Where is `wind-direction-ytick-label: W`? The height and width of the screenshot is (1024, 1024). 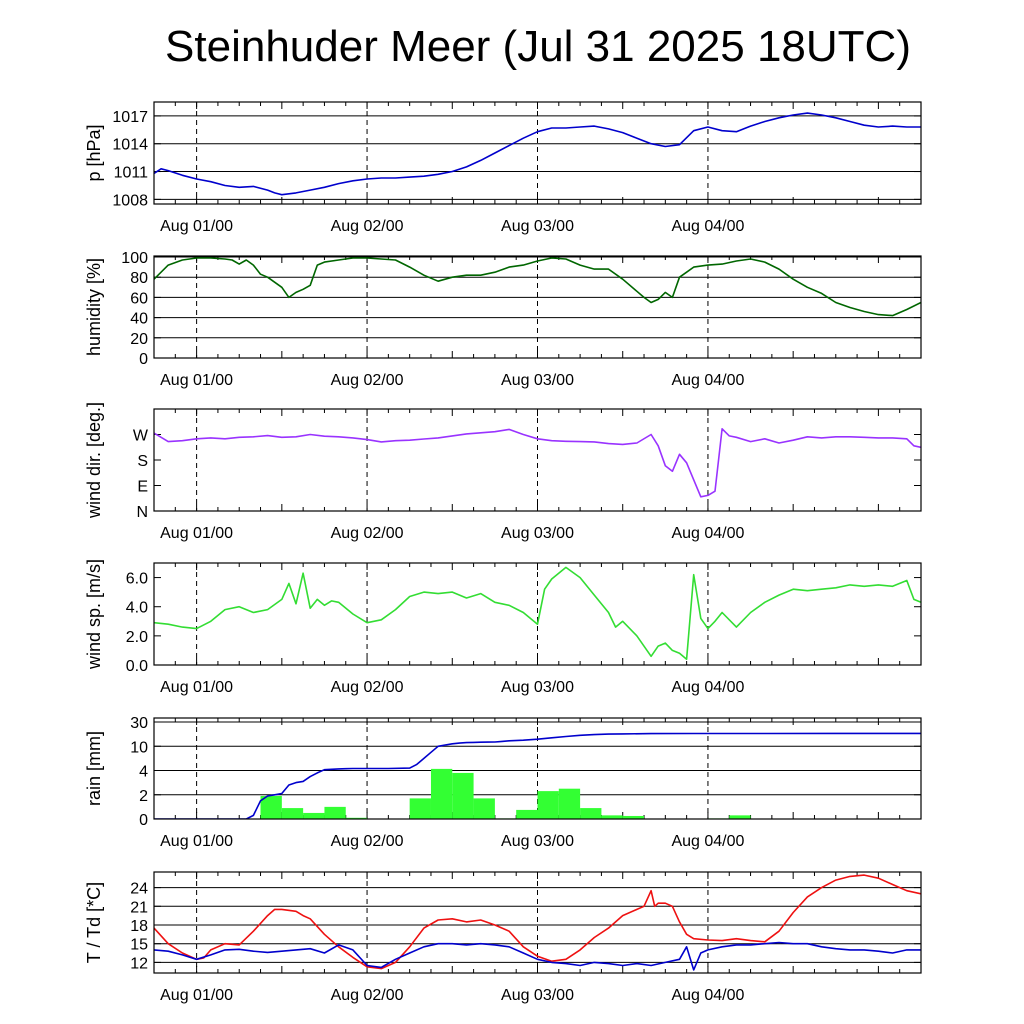
wind-direction-ytick-label: W is located at coordinates (141, 436).